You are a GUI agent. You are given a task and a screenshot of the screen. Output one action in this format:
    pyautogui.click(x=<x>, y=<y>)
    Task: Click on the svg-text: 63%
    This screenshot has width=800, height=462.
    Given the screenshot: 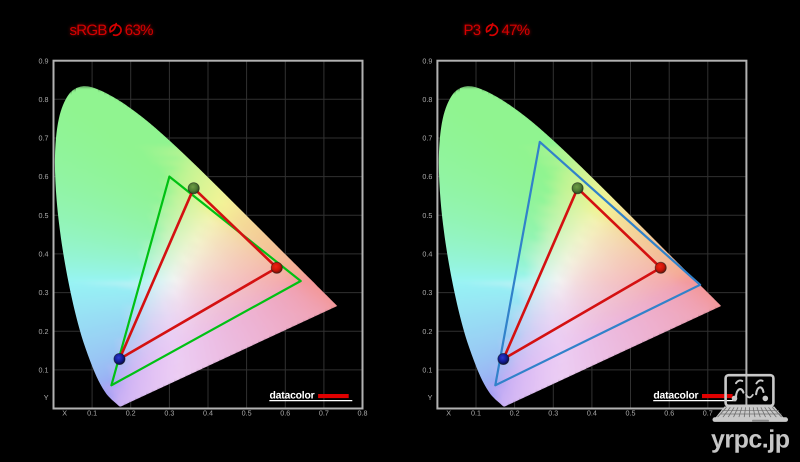 What is the action you would take?
    pyautogui.click(x=139, y=30)
    